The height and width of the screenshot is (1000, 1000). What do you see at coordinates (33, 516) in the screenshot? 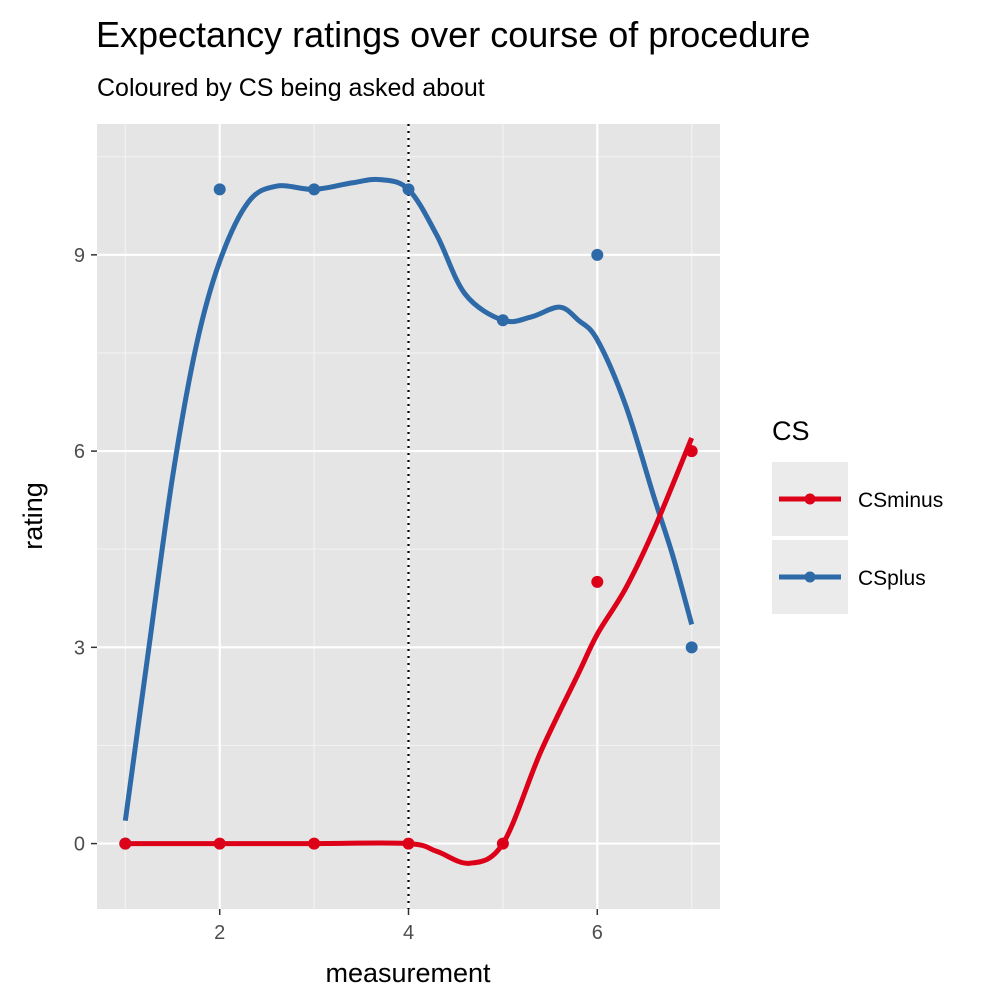
I see `y-axis-title: rating` at bounding box center [33, 516].